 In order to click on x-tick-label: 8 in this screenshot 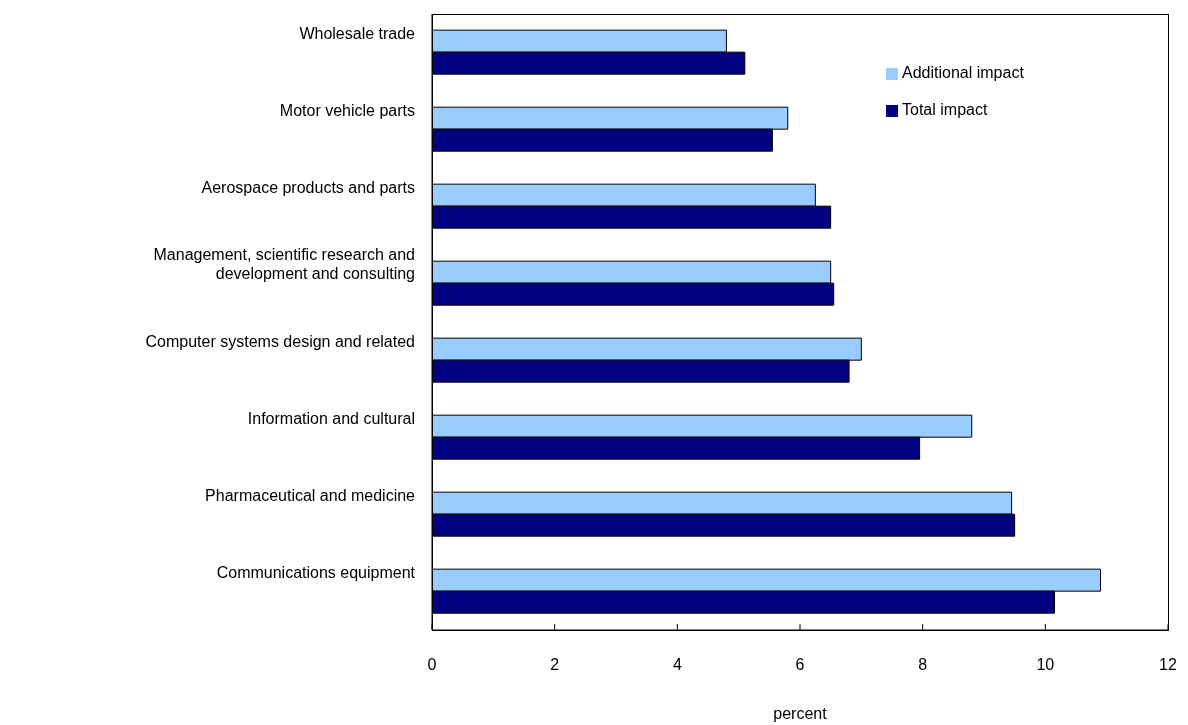, I will do `click(923, 665)`.